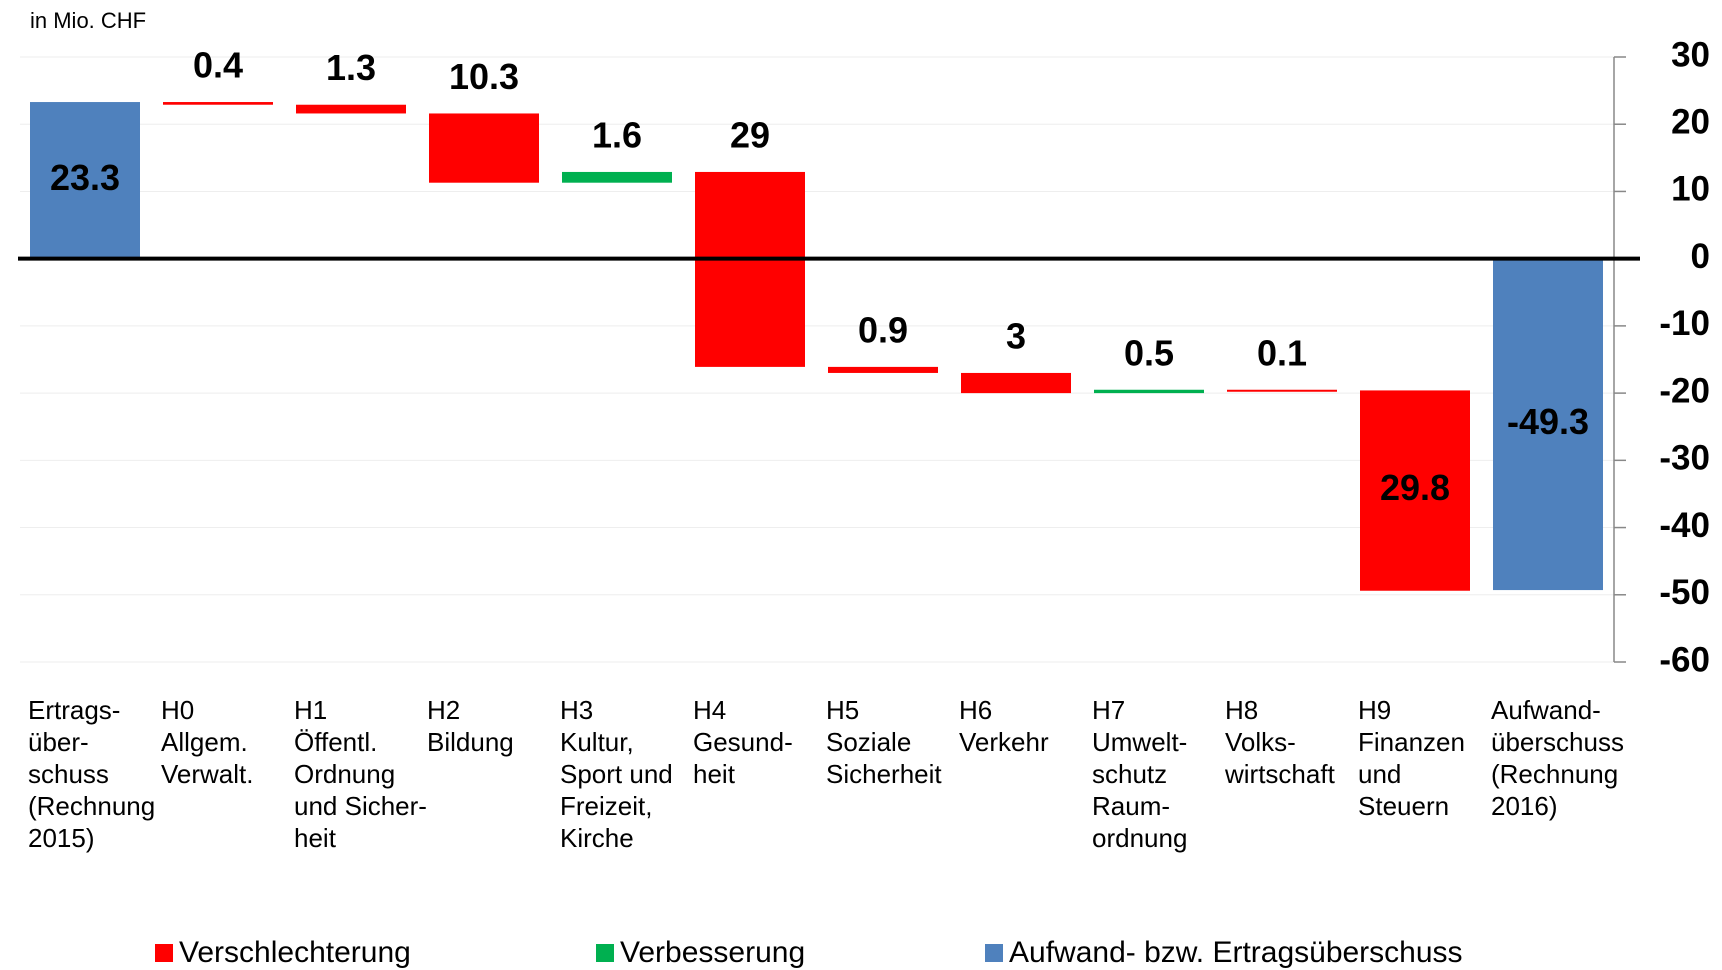 The image size is (1722, 970). Describe the element at coordinates (360, 774) in the screenshot. I see `x-tick-label: H1 Öffentl. Ordnung und Sicher- heit` at that location.